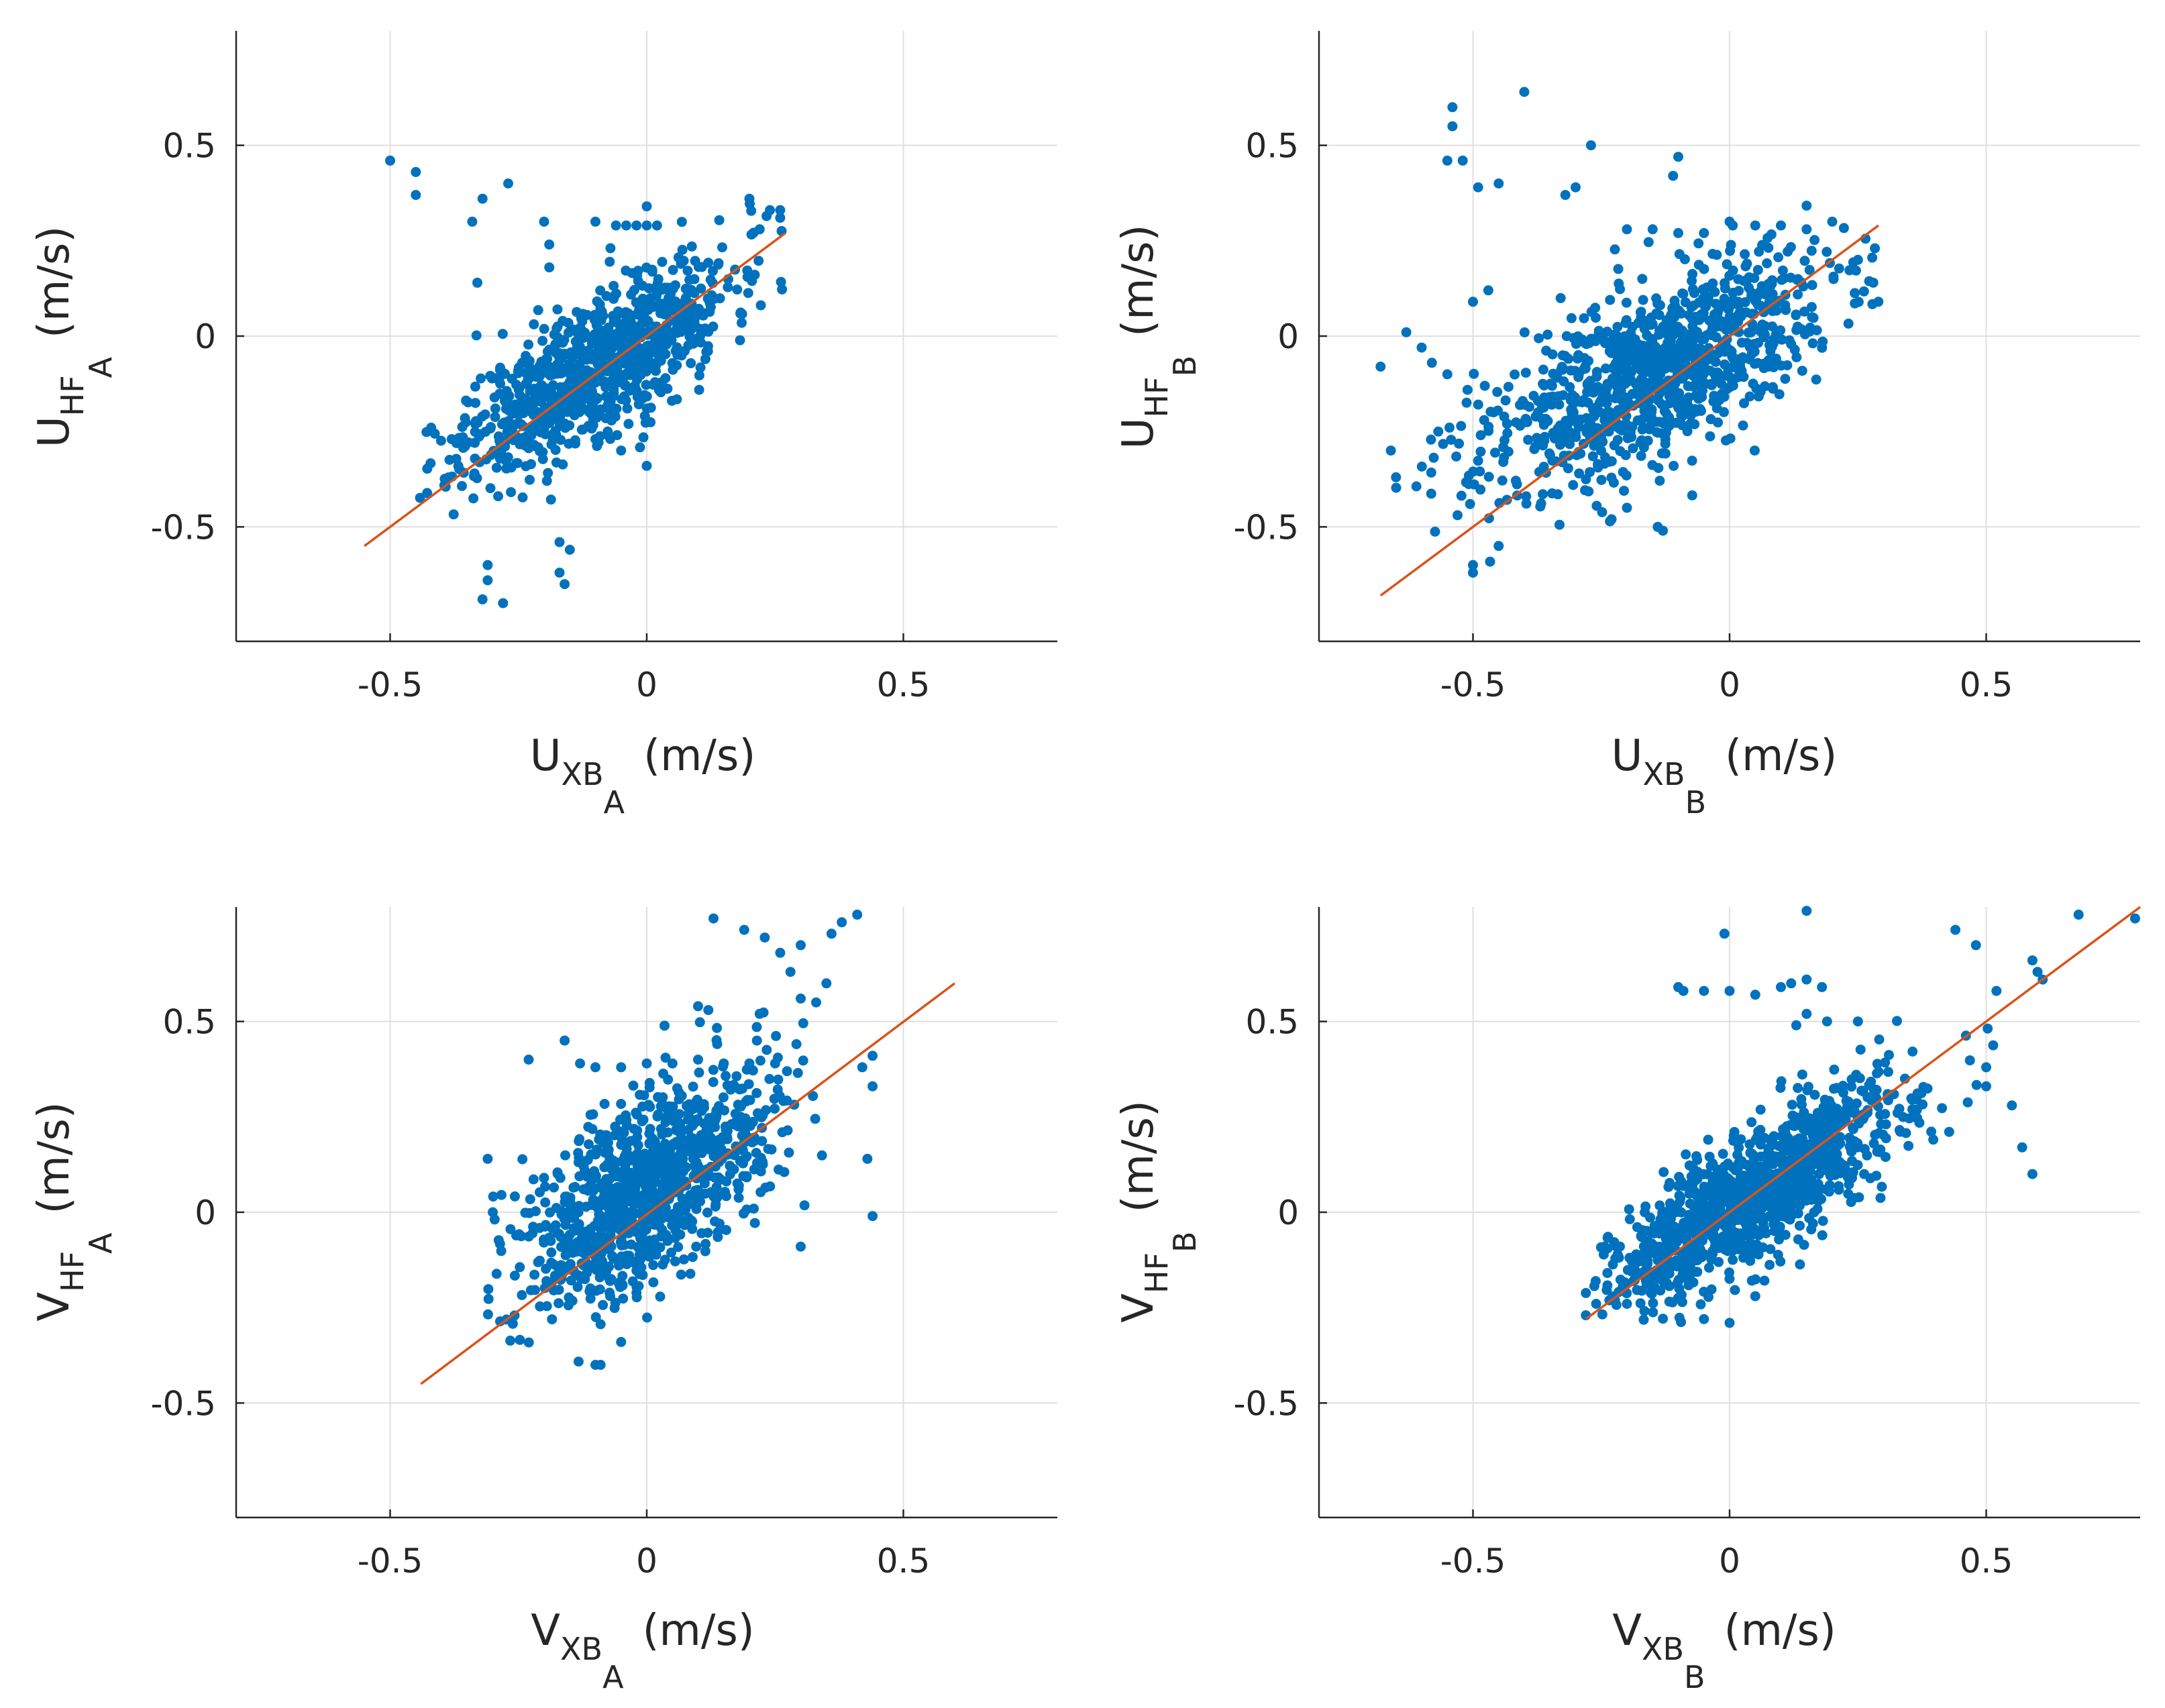 The width and height of the screenshot is (2165, 1708). I want to click on y-axis-label: VHFA(m/s), so click(74, 1211).